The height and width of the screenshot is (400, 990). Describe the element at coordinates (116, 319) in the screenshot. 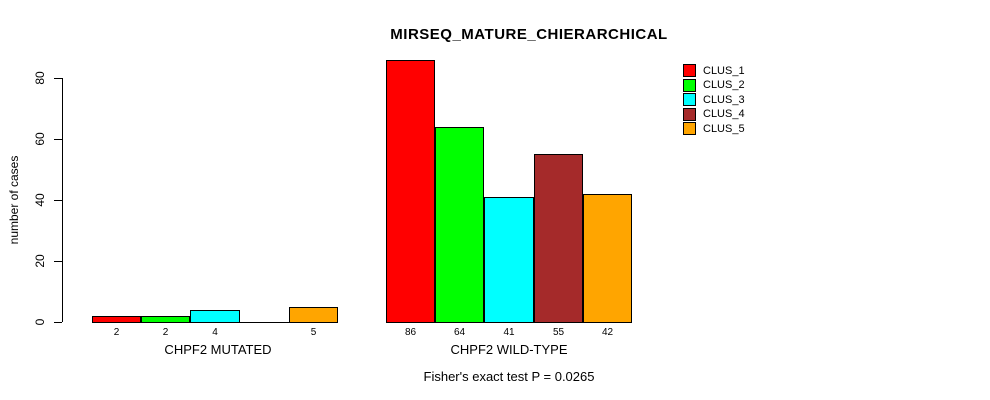

I see `bar-clus_1-mutated` at that location.